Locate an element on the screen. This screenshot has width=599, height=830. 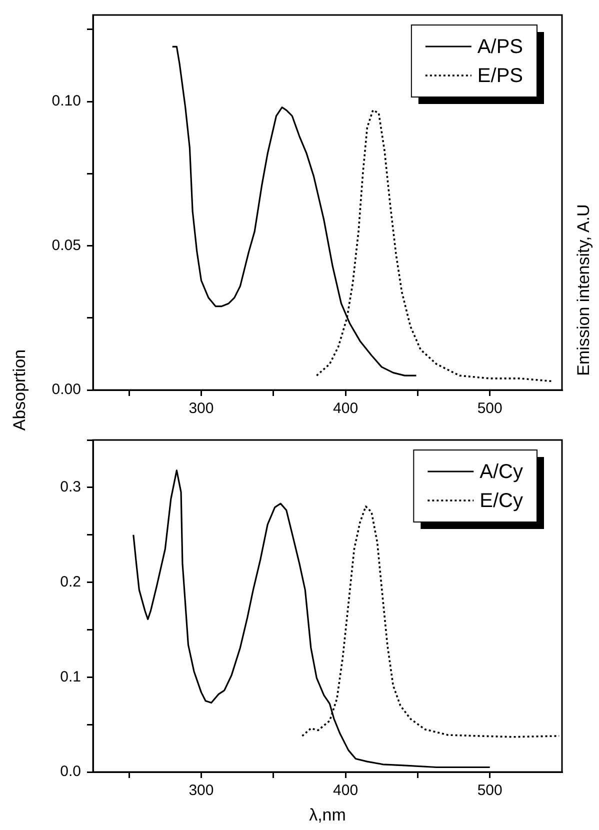
y-tick-label: 0.10 is located at coordinates (66, 101).